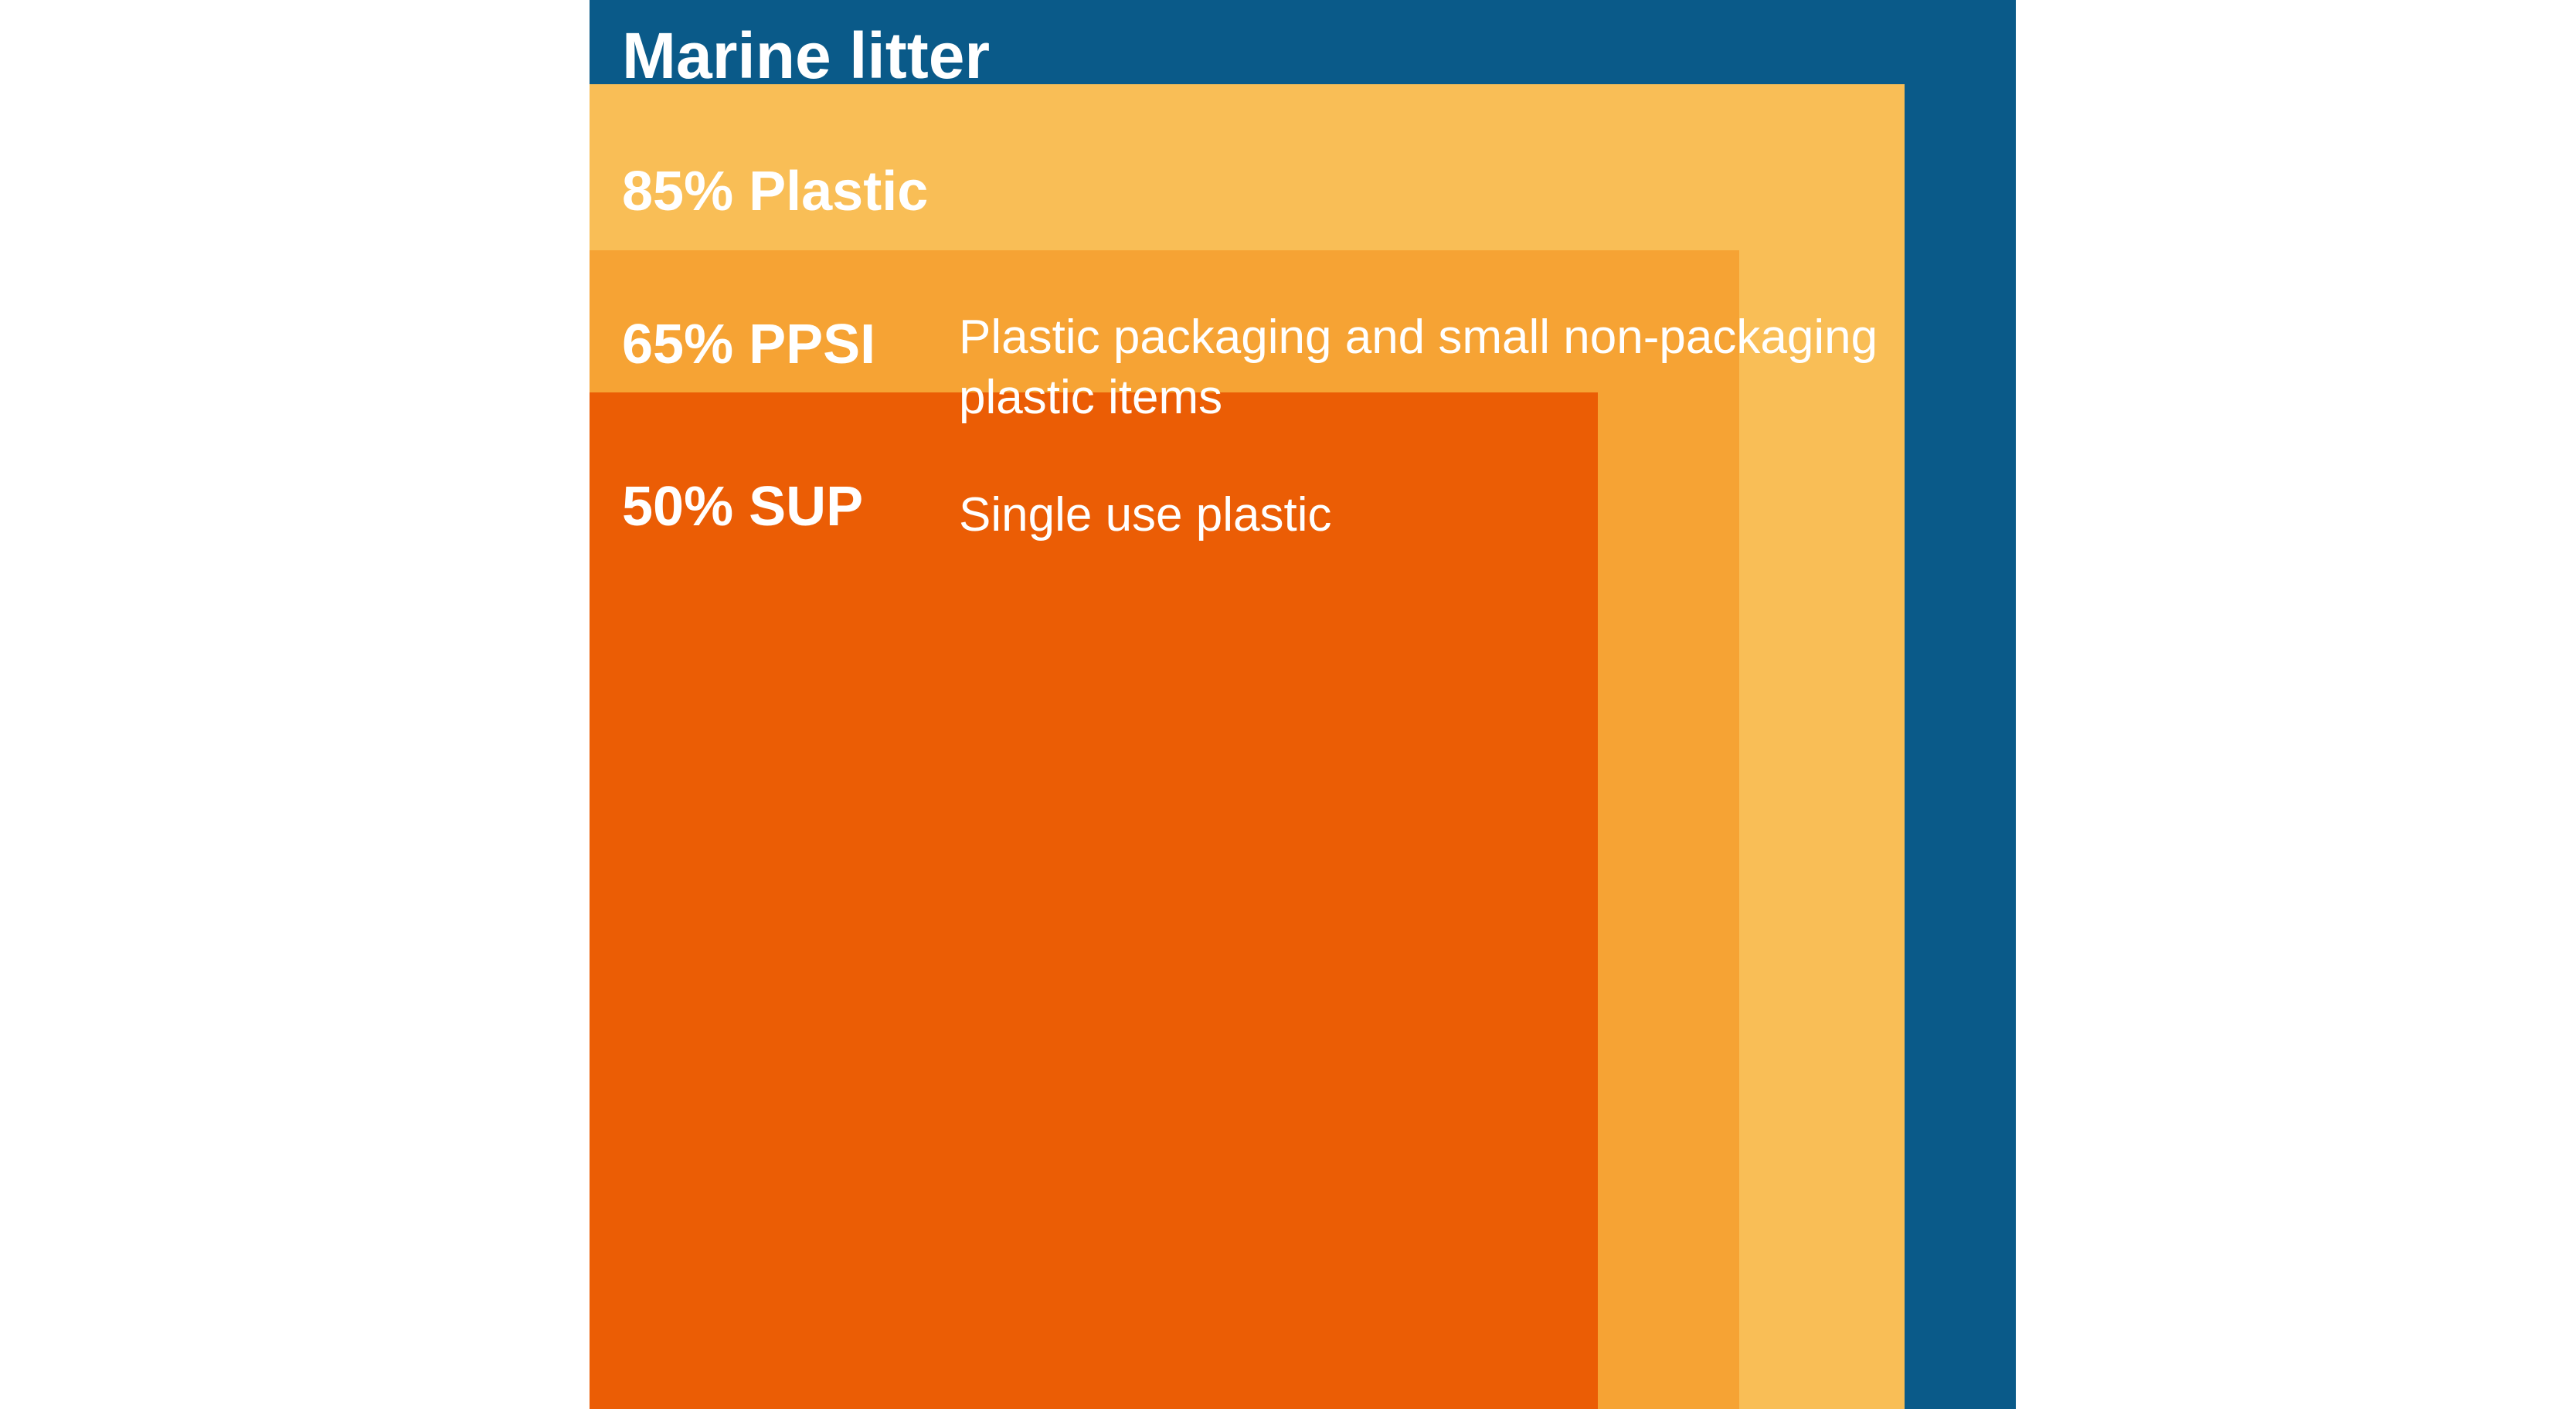 This screenshot has height=1409, width=2576. Describe the element at coordinates (743, 507) in the screenshot. I see `sup-label: 50% SUP` at that location.